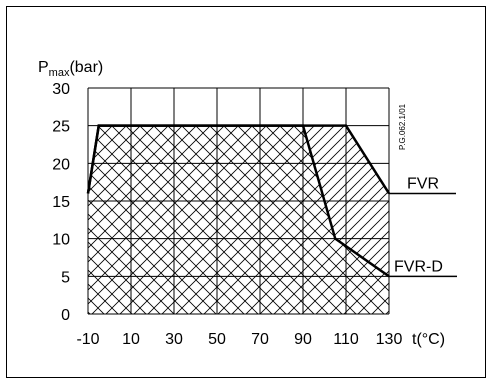  What do you see at coordinates (260, 339) in the screenshot?
I see `x-tick-label-4: 70` at bounding box center [260, 339].